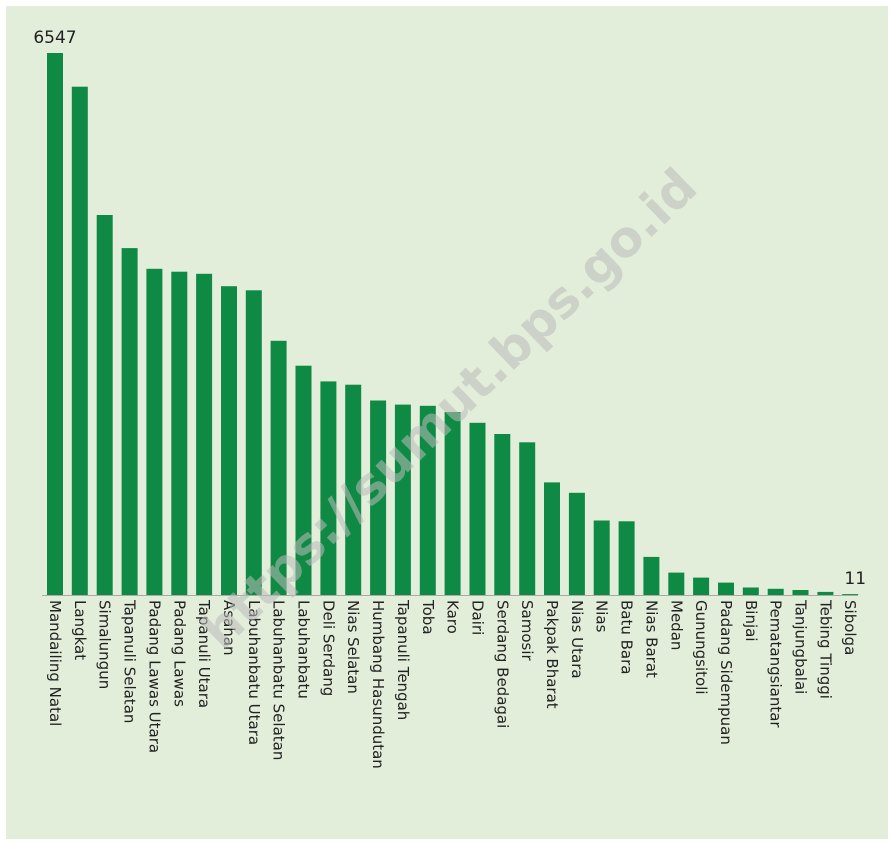 This screenshot has width=894, height=845. I want to click on bar-binjai, so click(750, 591).